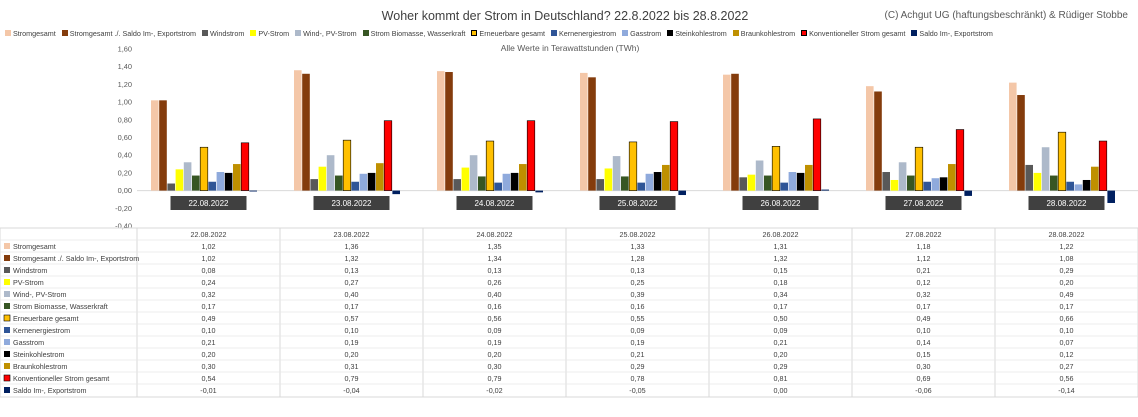 The height and width of the screenshot is (417, 1138). I want to click on table-cell: 0,09, so click(638, 330).